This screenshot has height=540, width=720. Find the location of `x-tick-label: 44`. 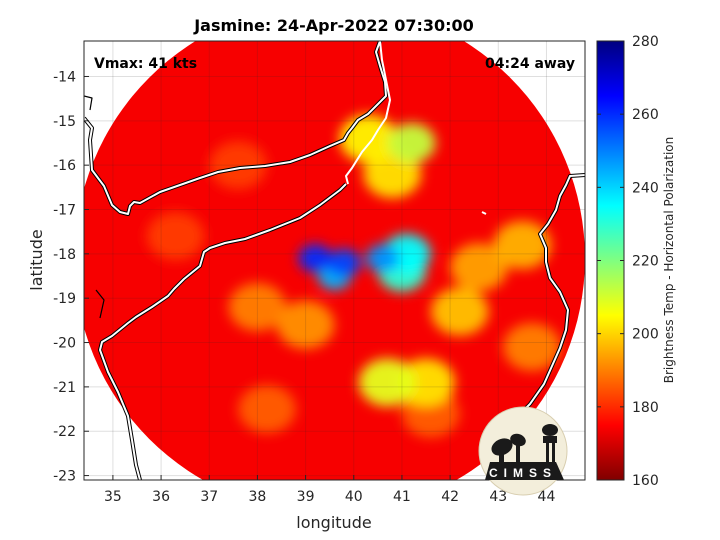

x-tick-label: 44 is located at coordinates (547, 497).